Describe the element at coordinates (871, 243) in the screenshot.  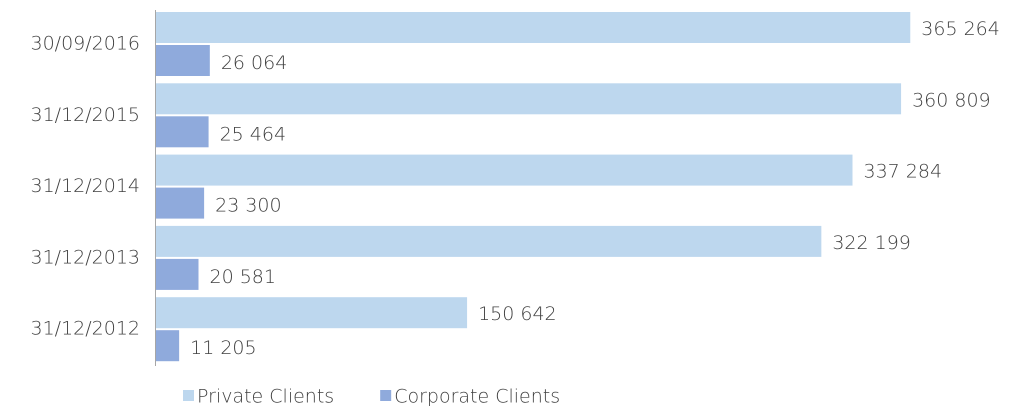
I see `data-label: 322 199` at that location.